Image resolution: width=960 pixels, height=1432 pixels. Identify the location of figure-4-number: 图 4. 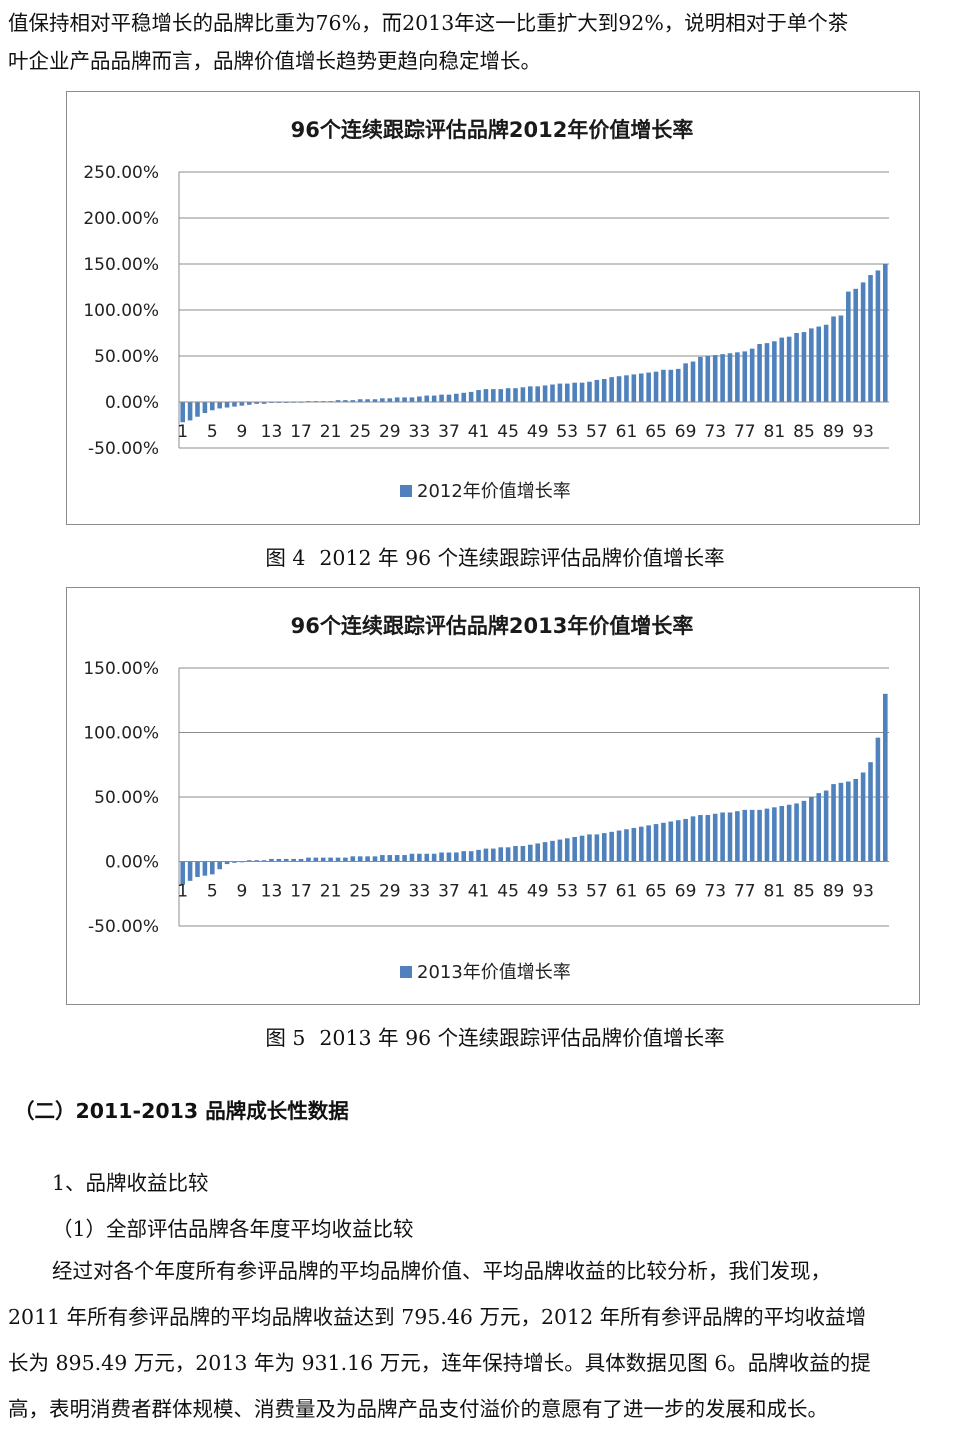
(285, 558).